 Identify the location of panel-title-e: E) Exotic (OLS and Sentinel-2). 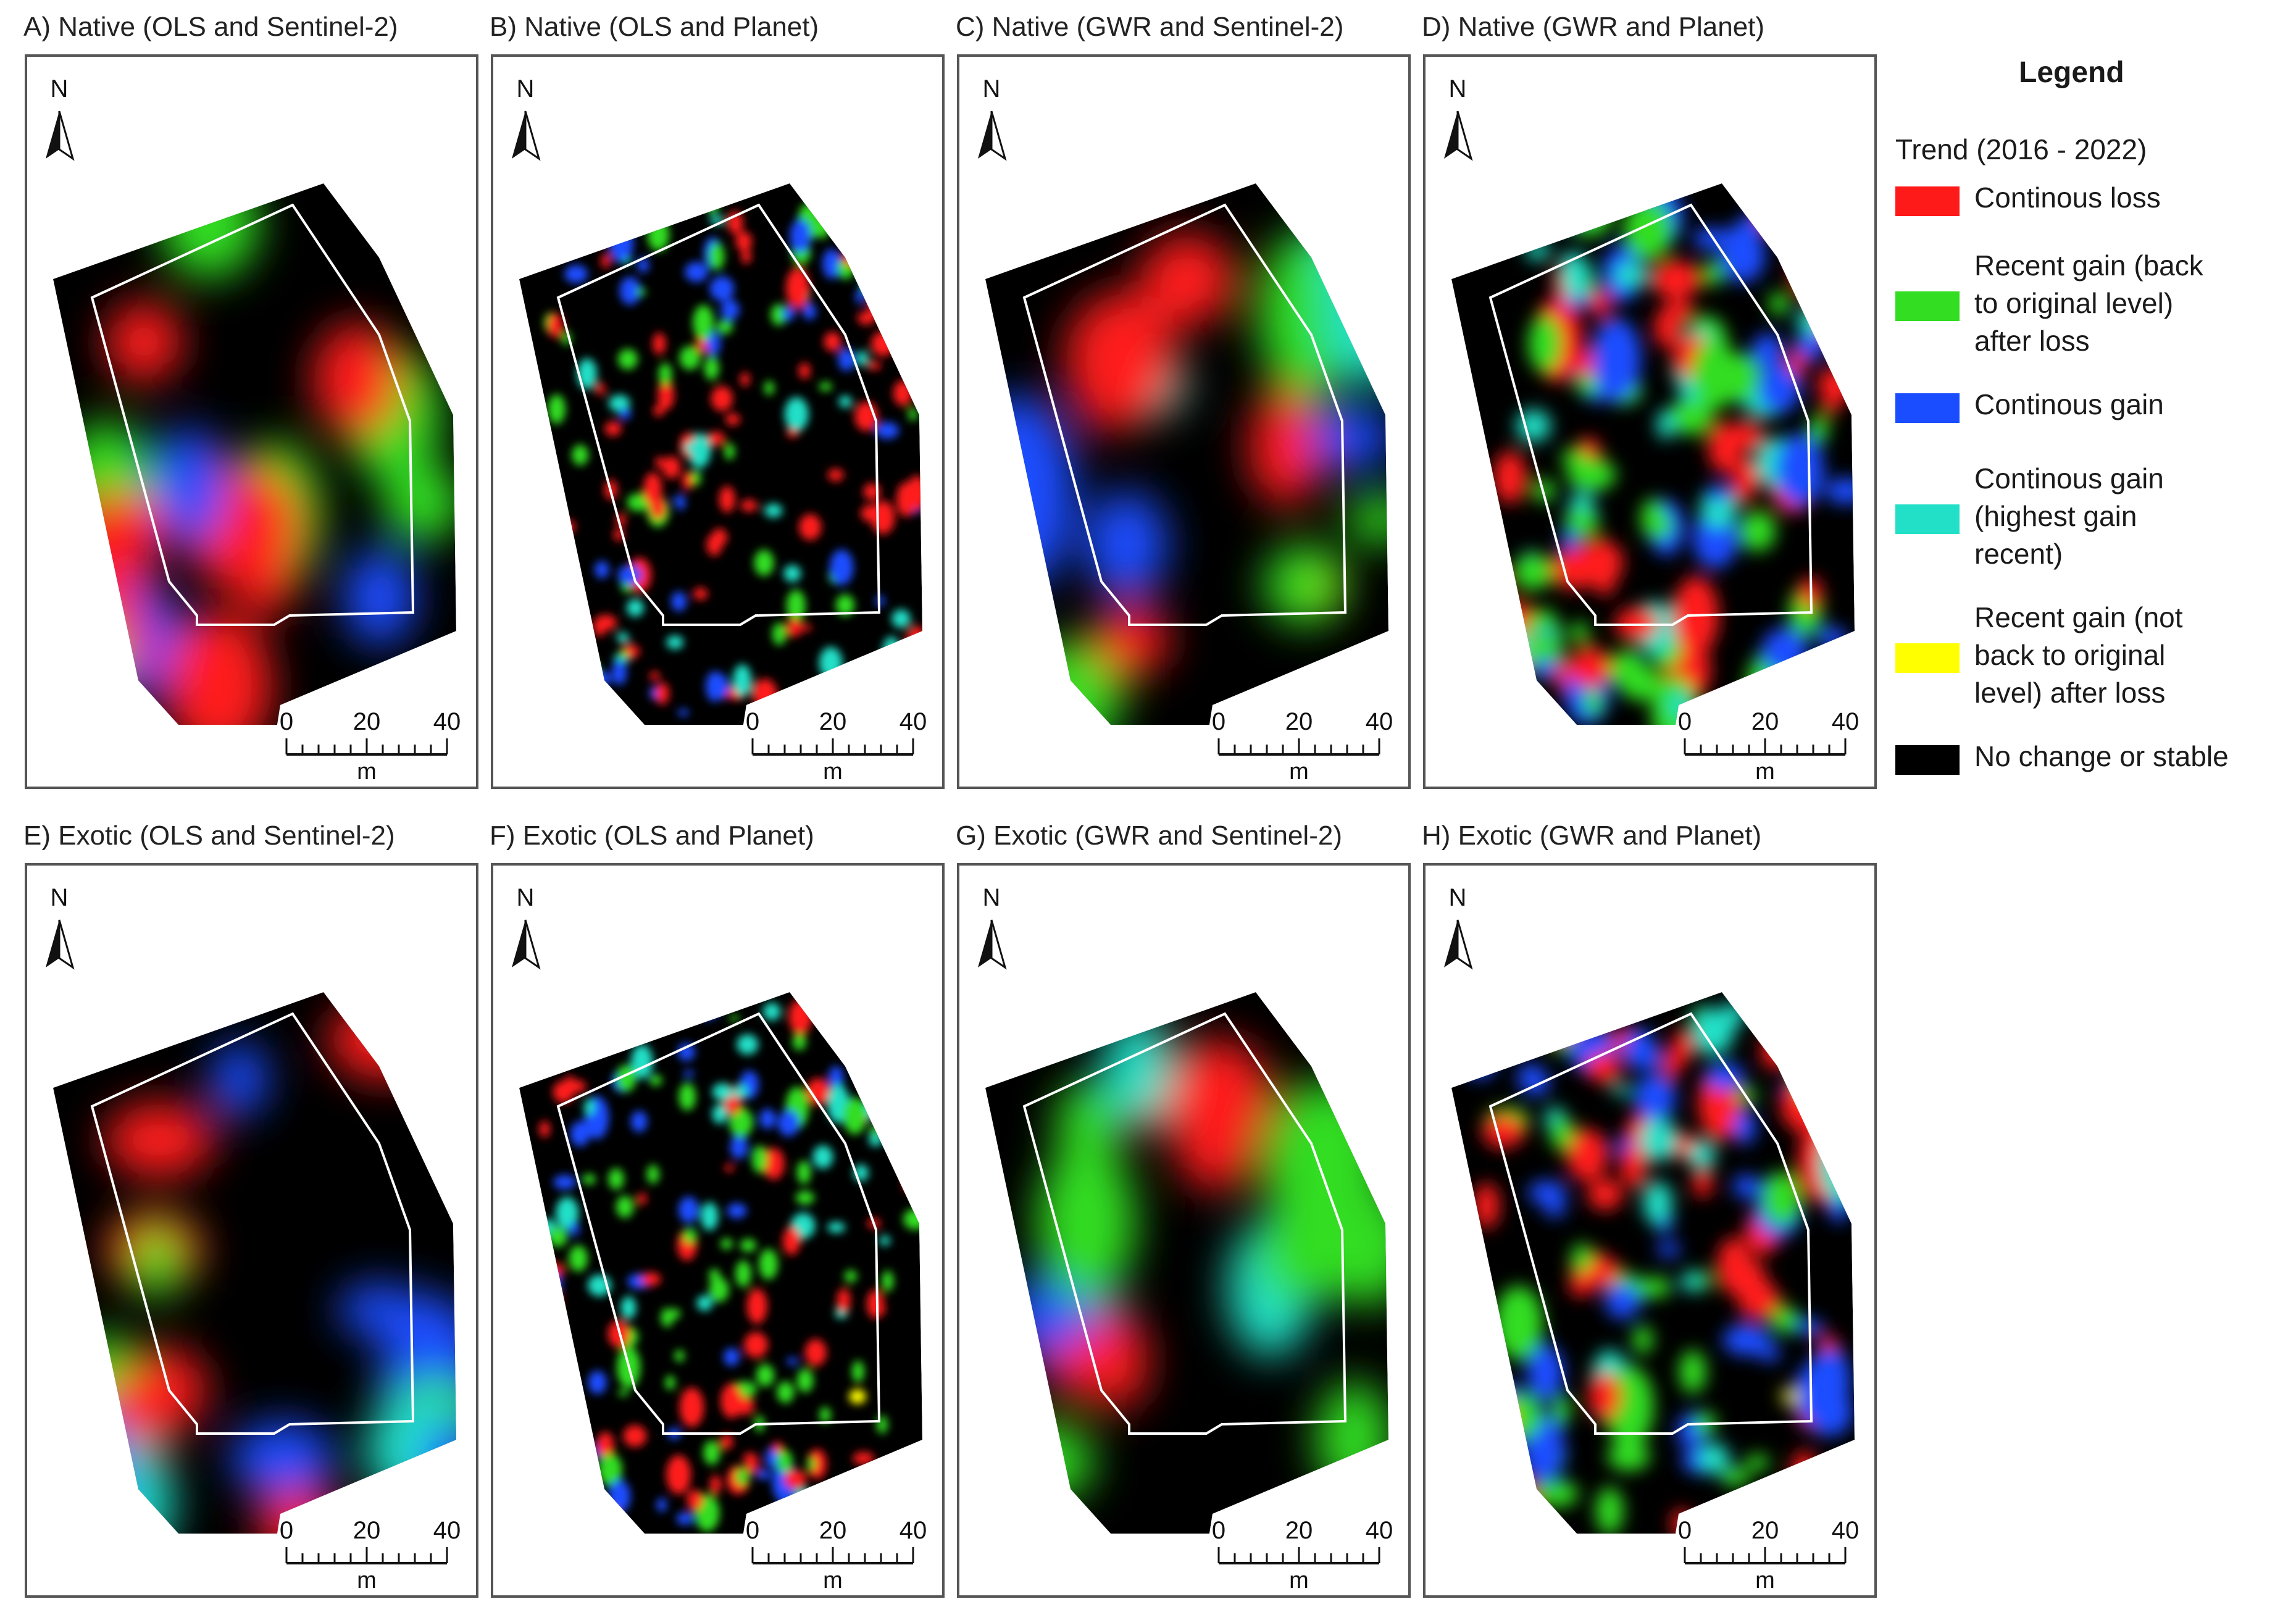
(209, 836).